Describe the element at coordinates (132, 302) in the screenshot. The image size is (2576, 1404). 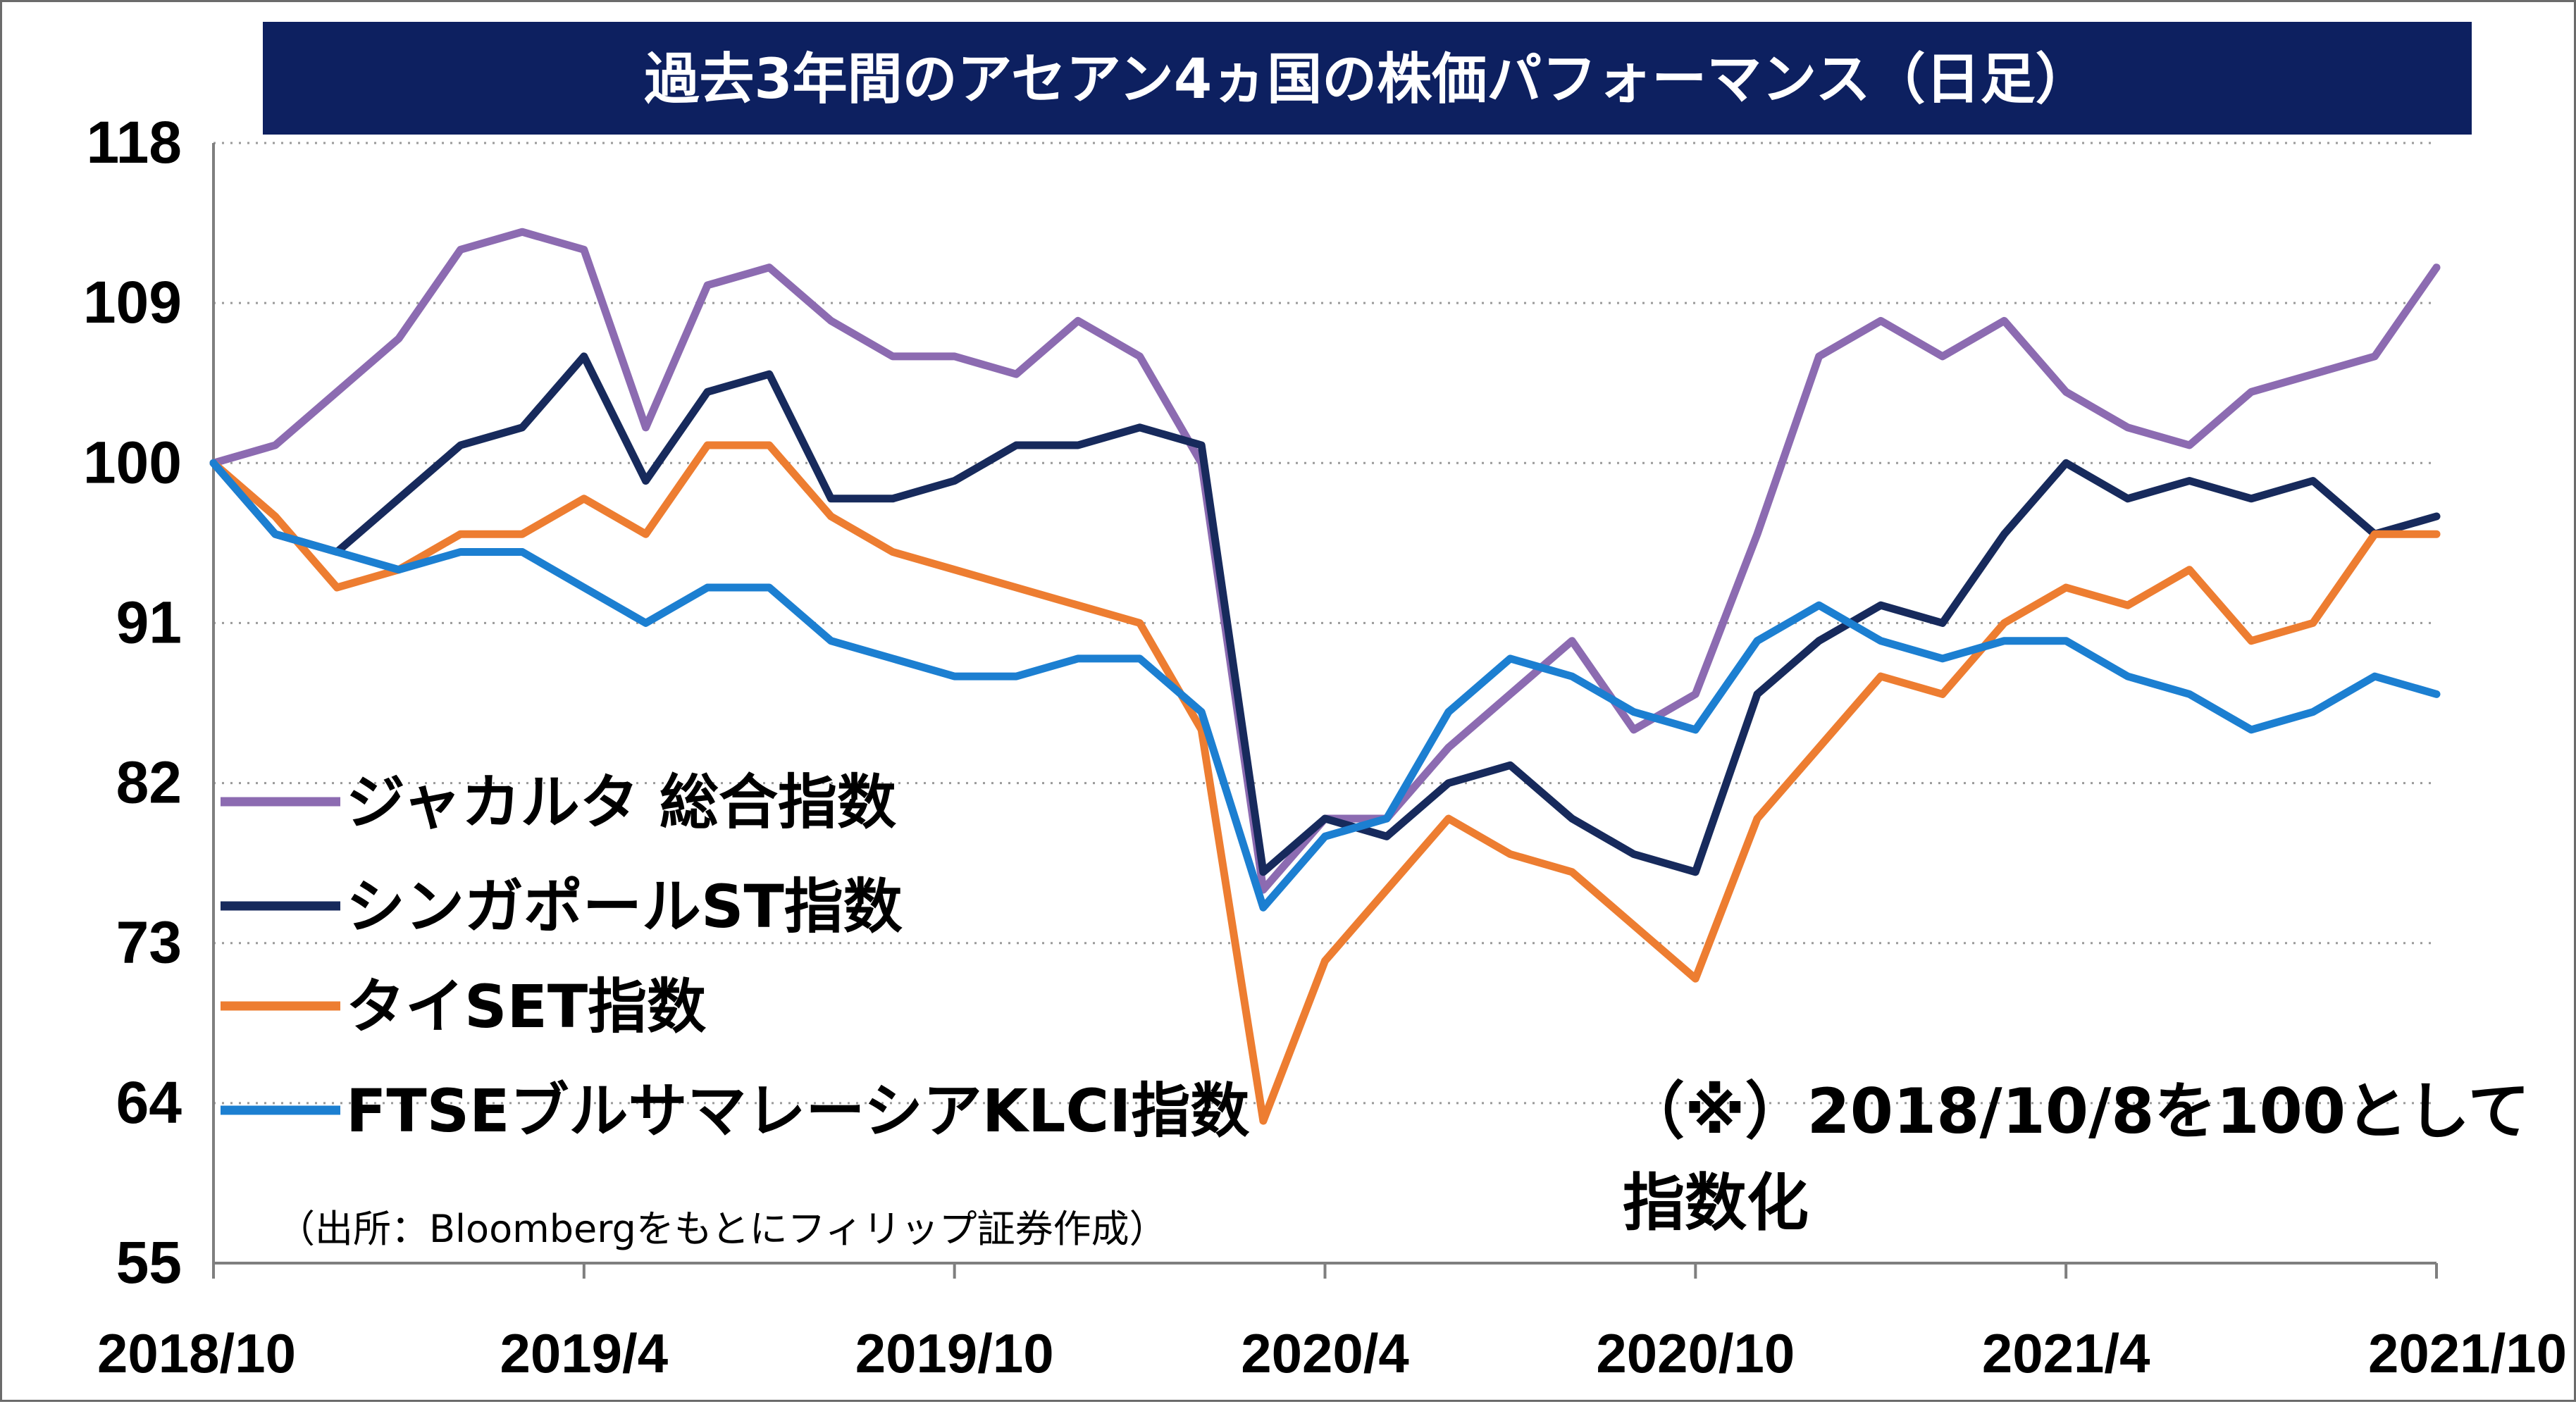
I see `y-tick-label: 109` at that location.